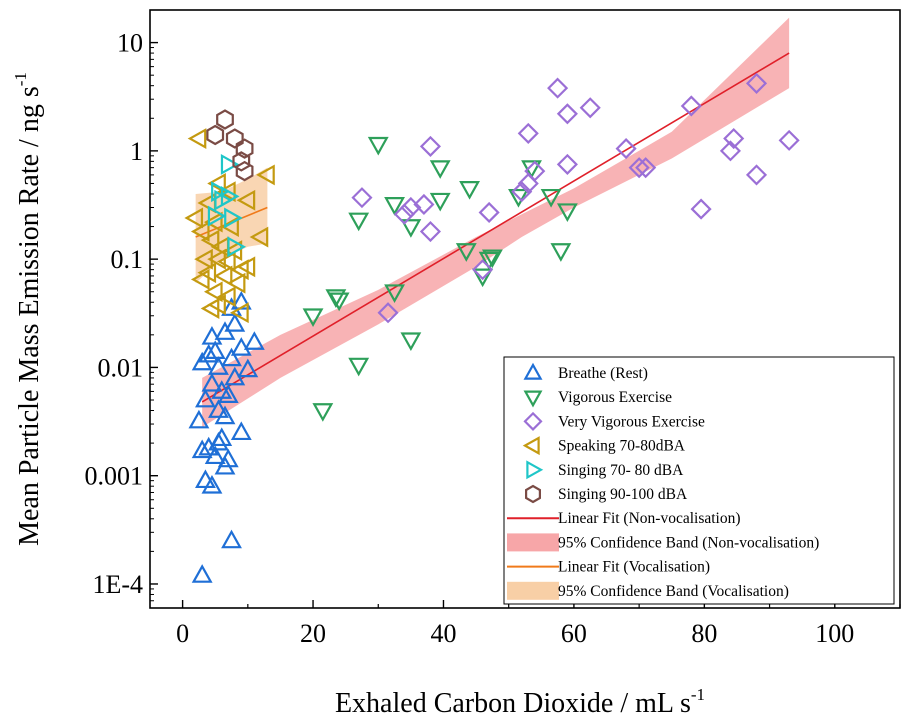 The width and height of the screenshot is (910, 720). Describe the element at coordinates (834, 633) in the screenshot. I see `x-tick-label: 100` at that location.